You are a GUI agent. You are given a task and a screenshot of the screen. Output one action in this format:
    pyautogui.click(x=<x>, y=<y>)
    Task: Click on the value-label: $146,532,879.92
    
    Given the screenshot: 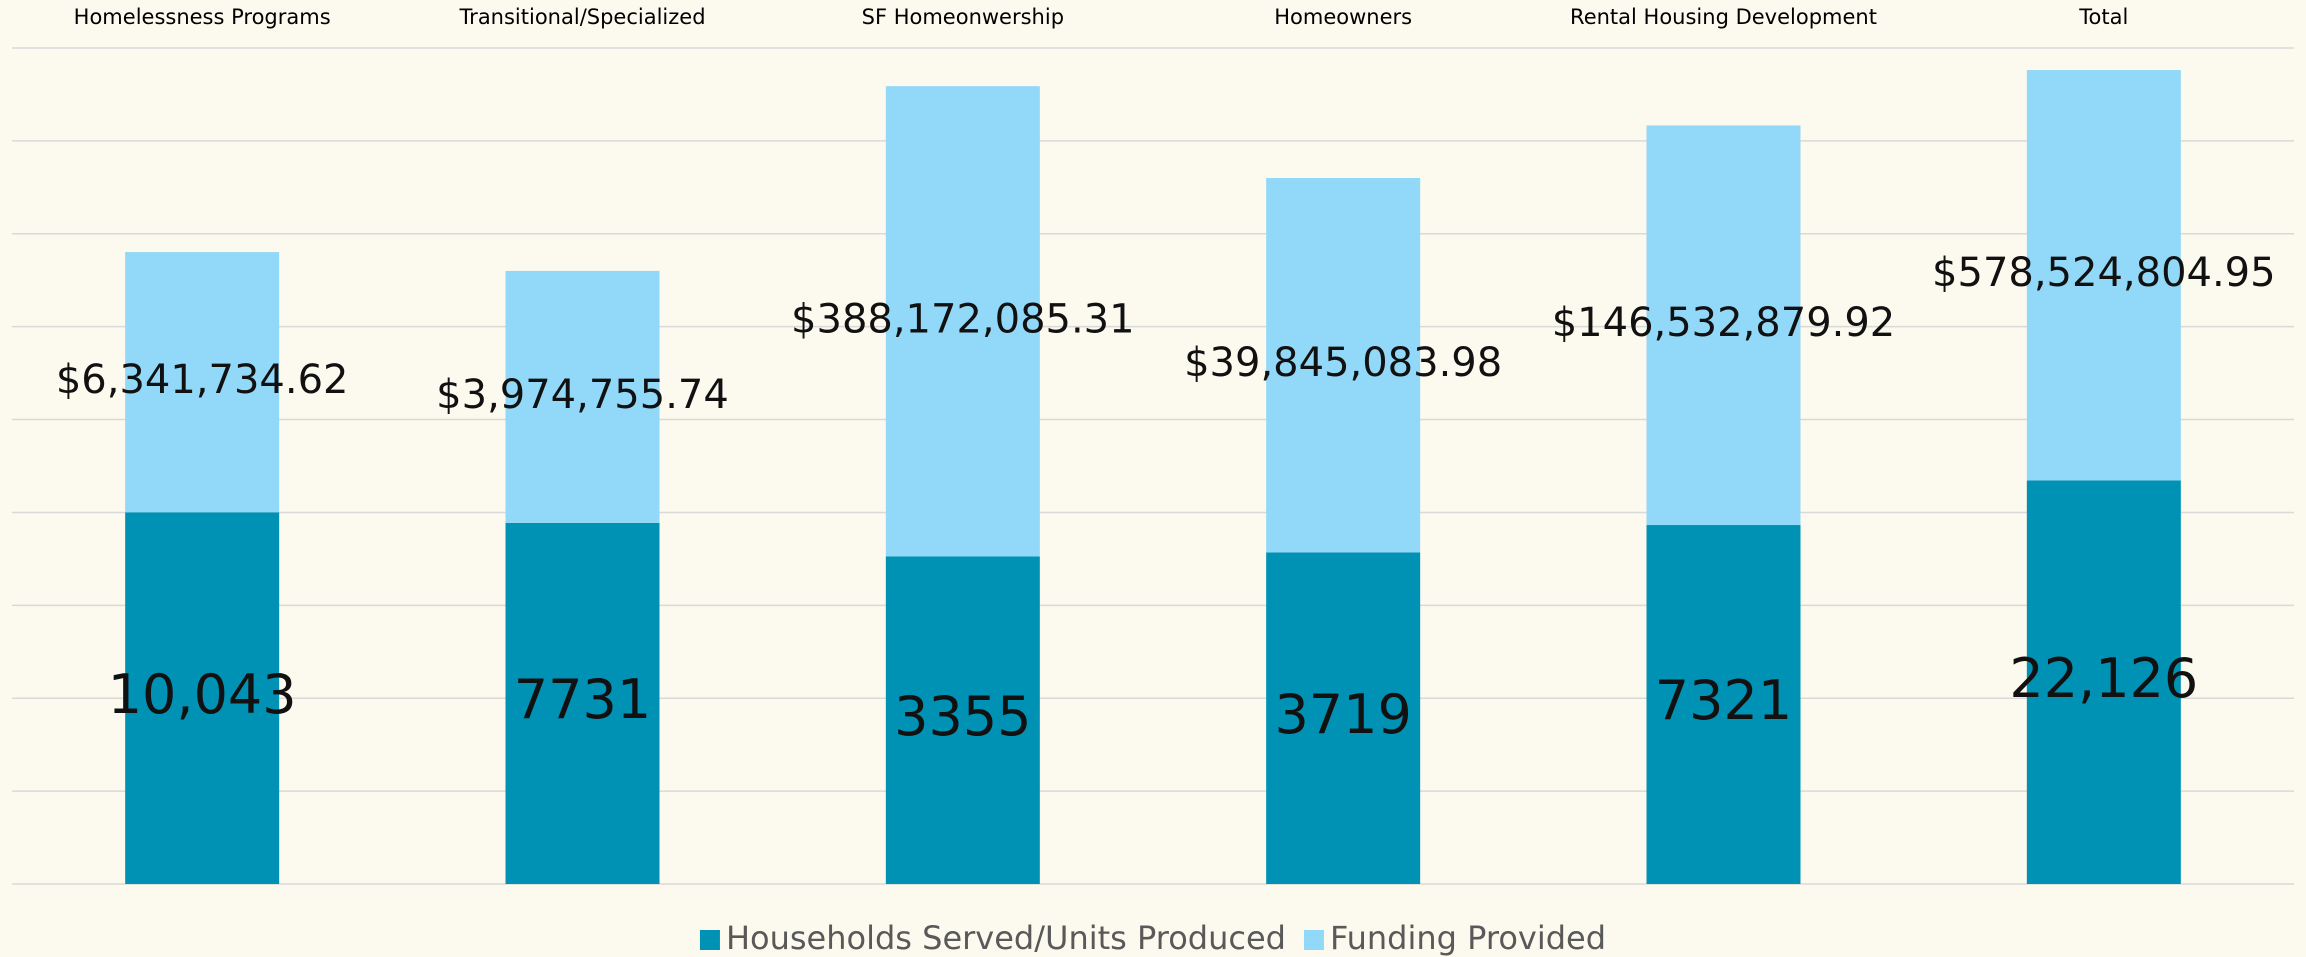 What is the action you would take?
    pyautogui.click(x=1724, y=323)
    